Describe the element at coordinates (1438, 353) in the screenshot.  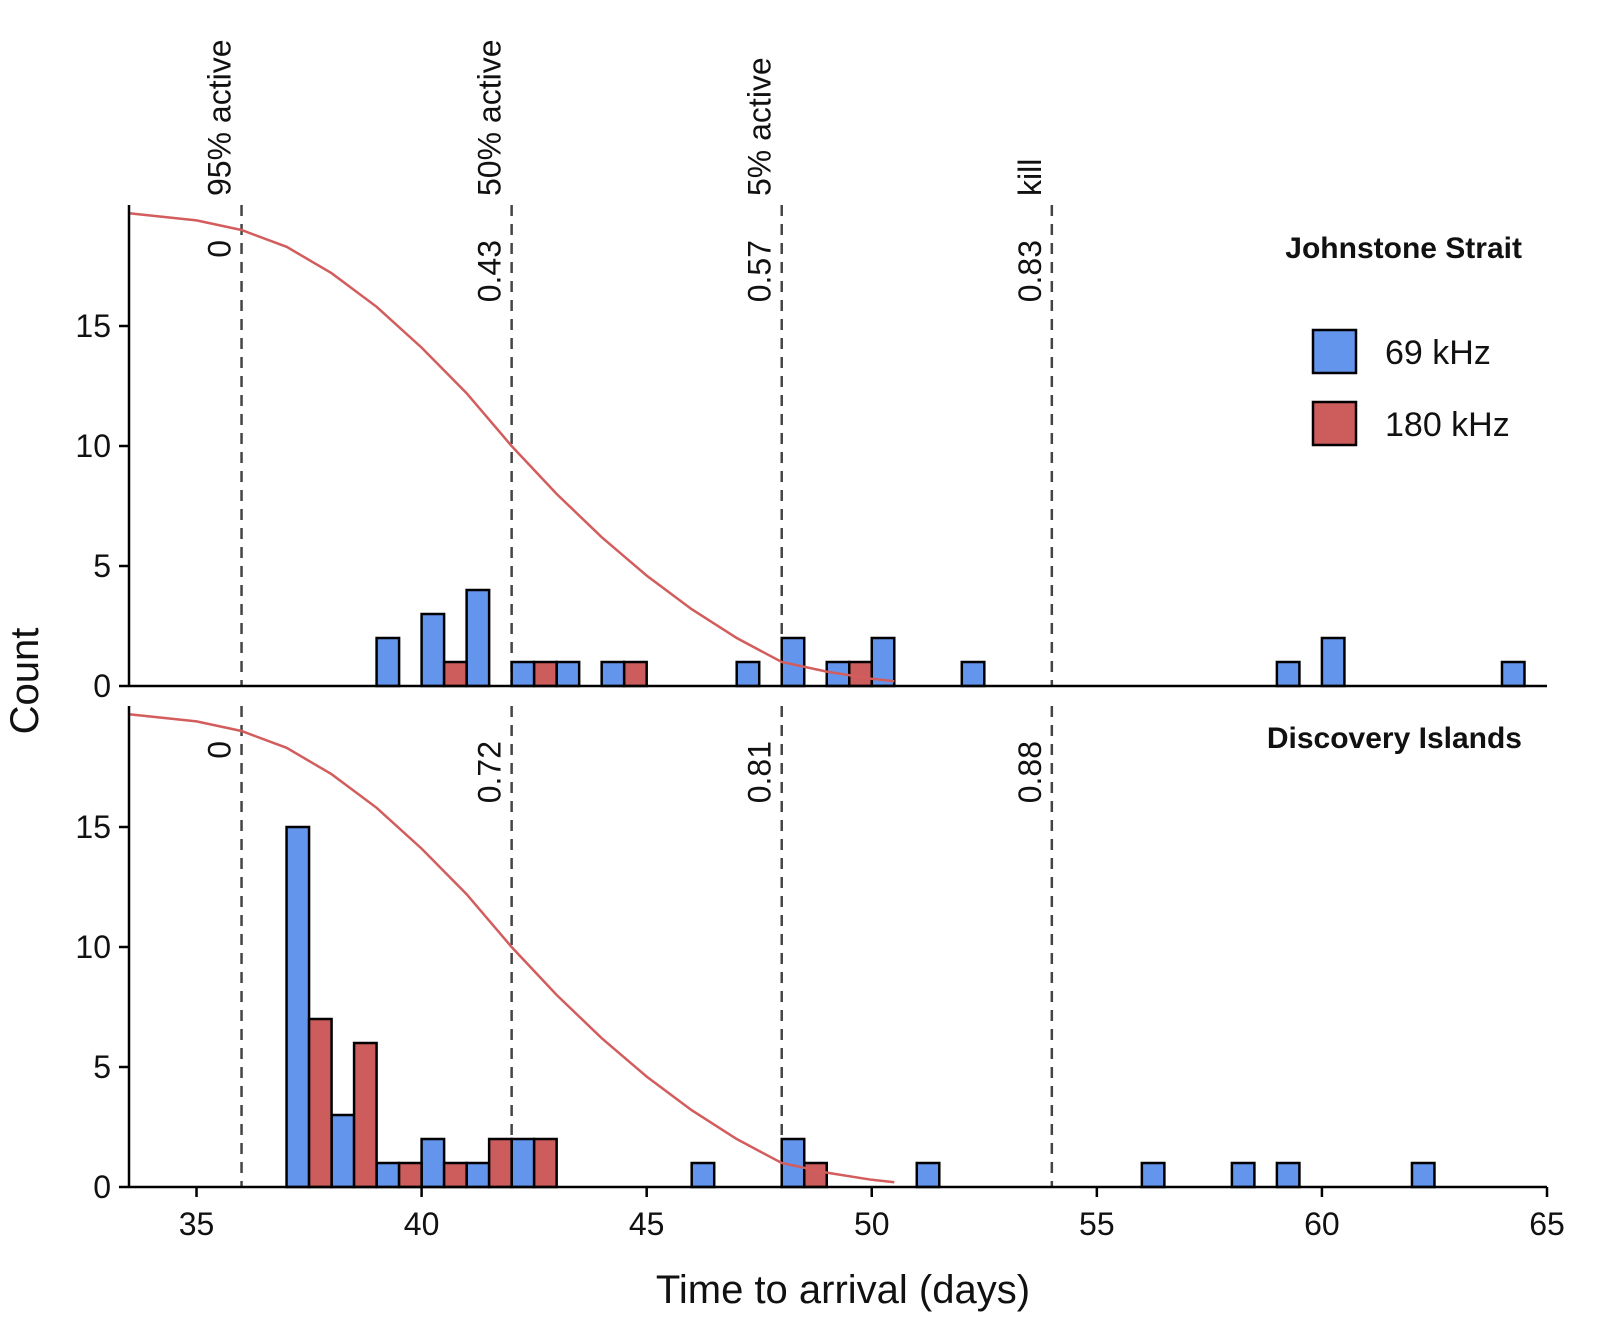
I see `legend-label: 69 kHz` at that location.